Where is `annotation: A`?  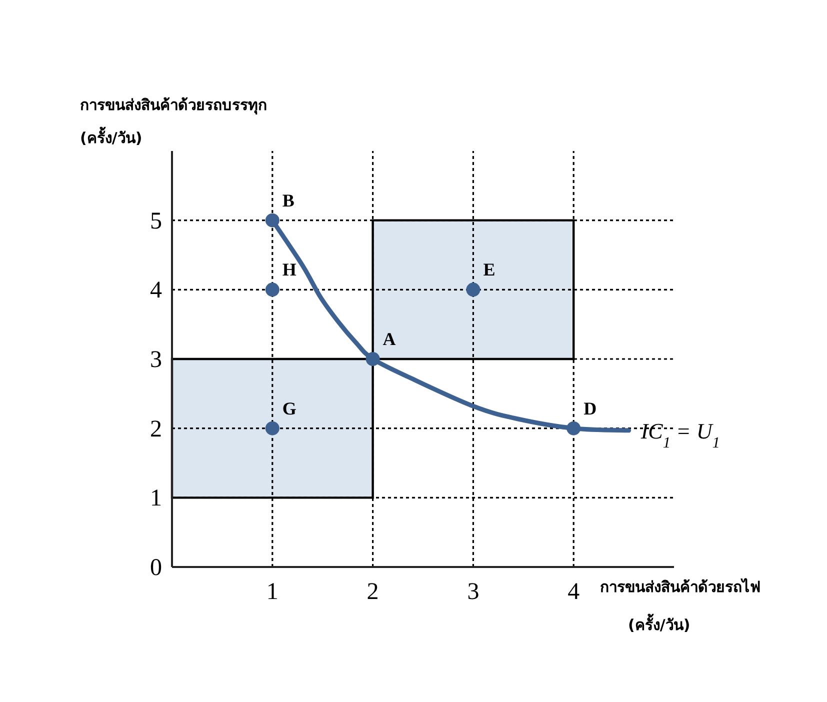
annotation: A is located at coordinates (389, 339).